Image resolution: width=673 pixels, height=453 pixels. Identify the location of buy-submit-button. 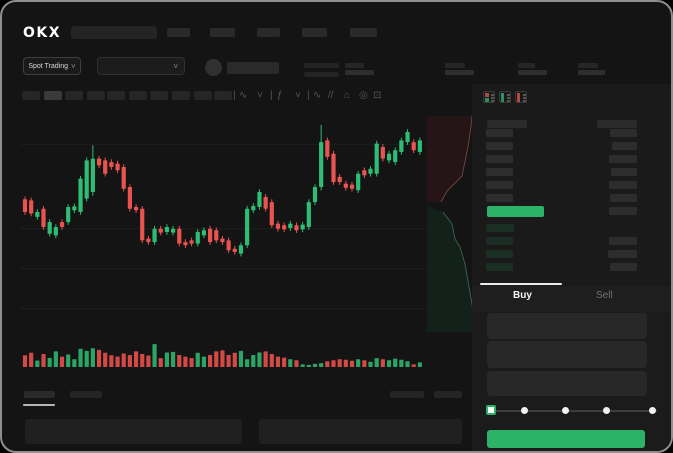
(566, 439).